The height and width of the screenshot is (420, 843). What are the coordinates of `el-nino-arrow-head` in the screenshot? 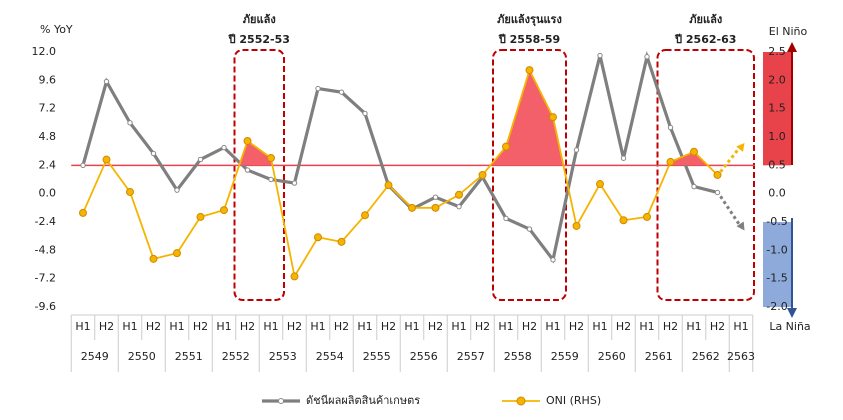 It's located at (792, 47).